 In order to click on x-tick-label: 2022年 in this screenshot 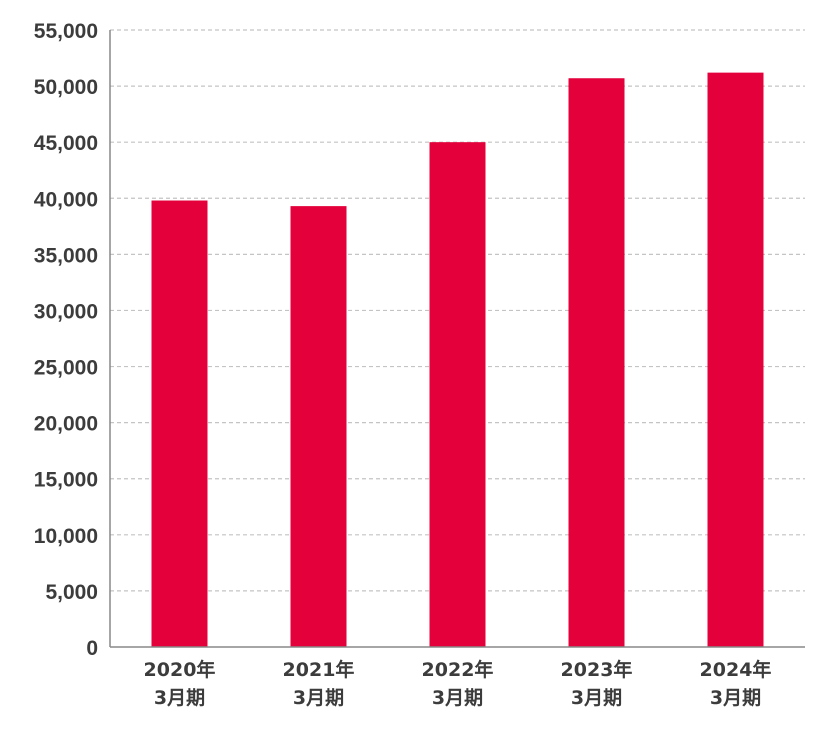, I will do `click(458, 669)`.